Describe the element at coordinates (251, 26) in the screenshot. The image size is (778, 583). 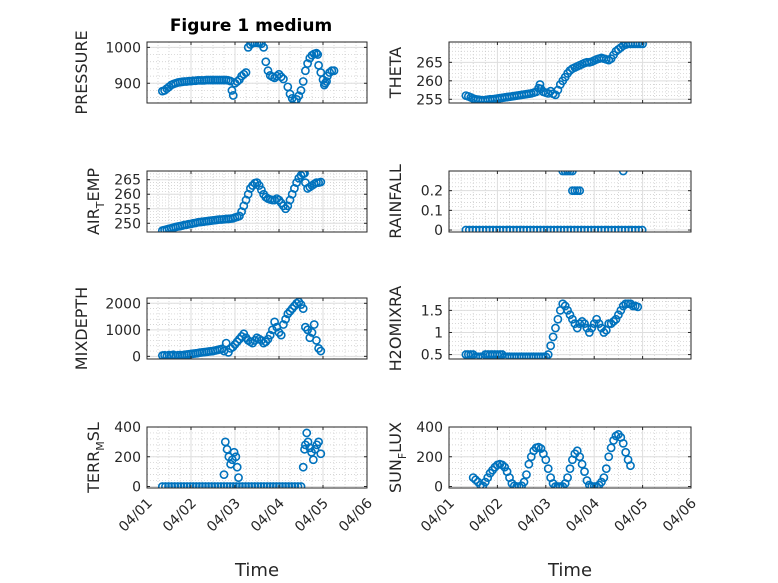
I see `figure-title: Figure 1 medium` at that location.